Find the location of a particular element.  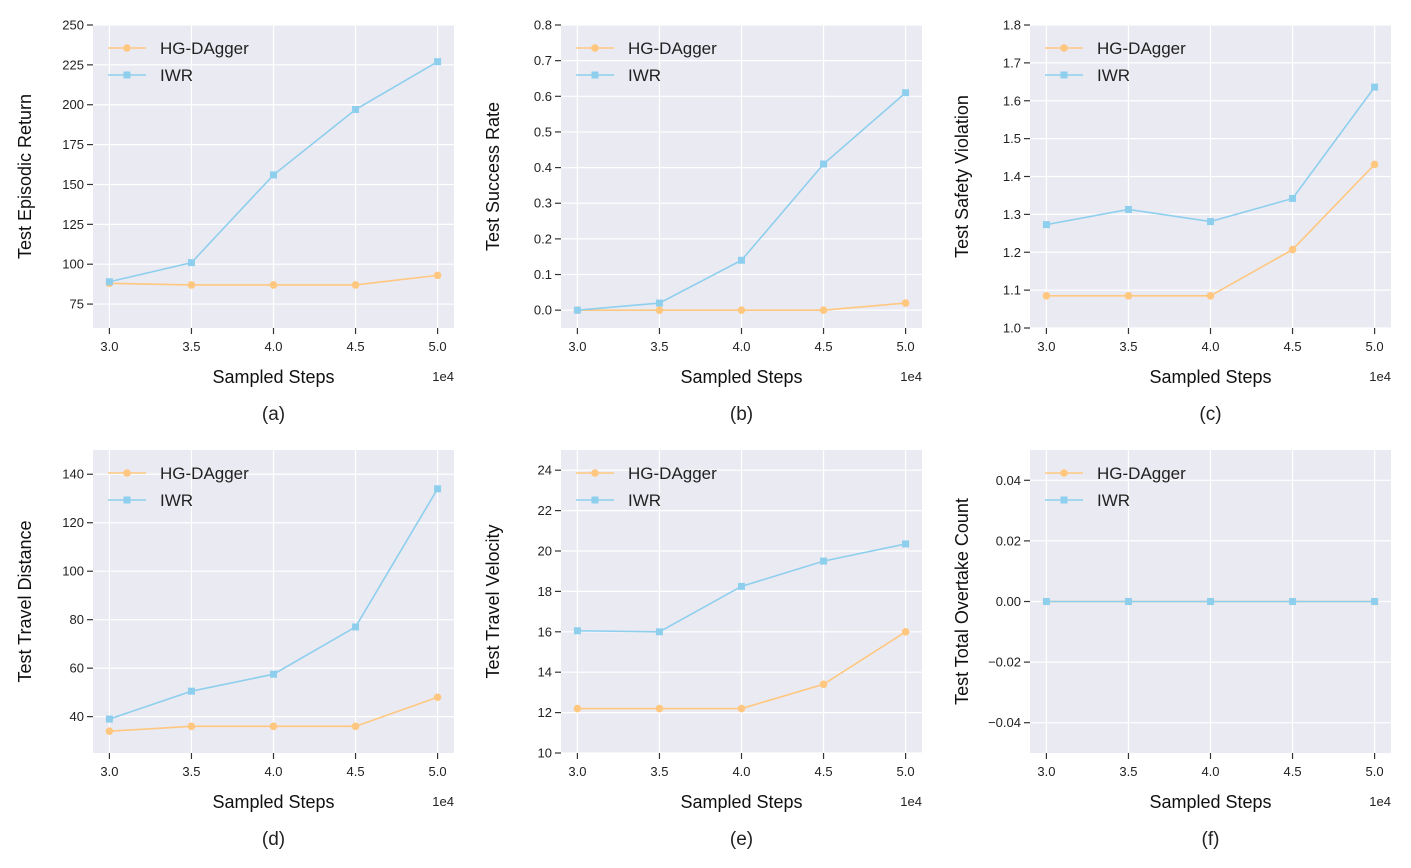

y-tick-label: 0.2 is located at coordinates (543, 238).